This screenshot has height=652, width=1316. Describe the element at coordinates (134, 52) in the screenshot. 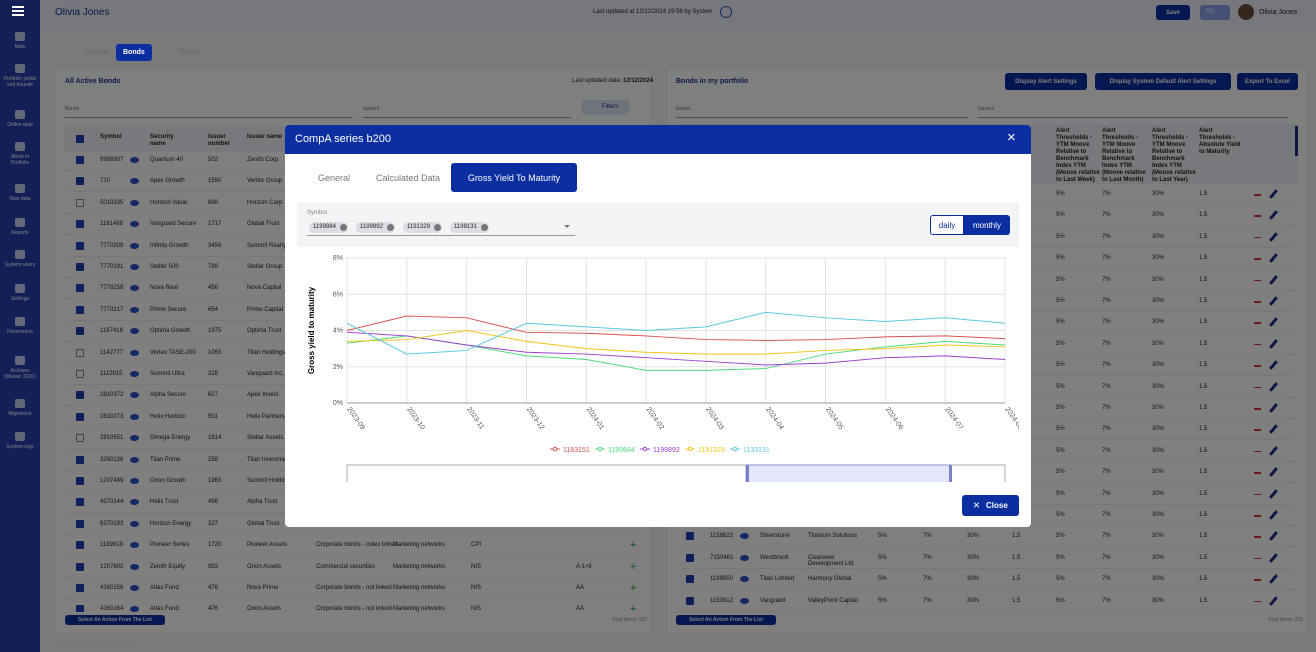

I see `tab: Bonds` at that location.